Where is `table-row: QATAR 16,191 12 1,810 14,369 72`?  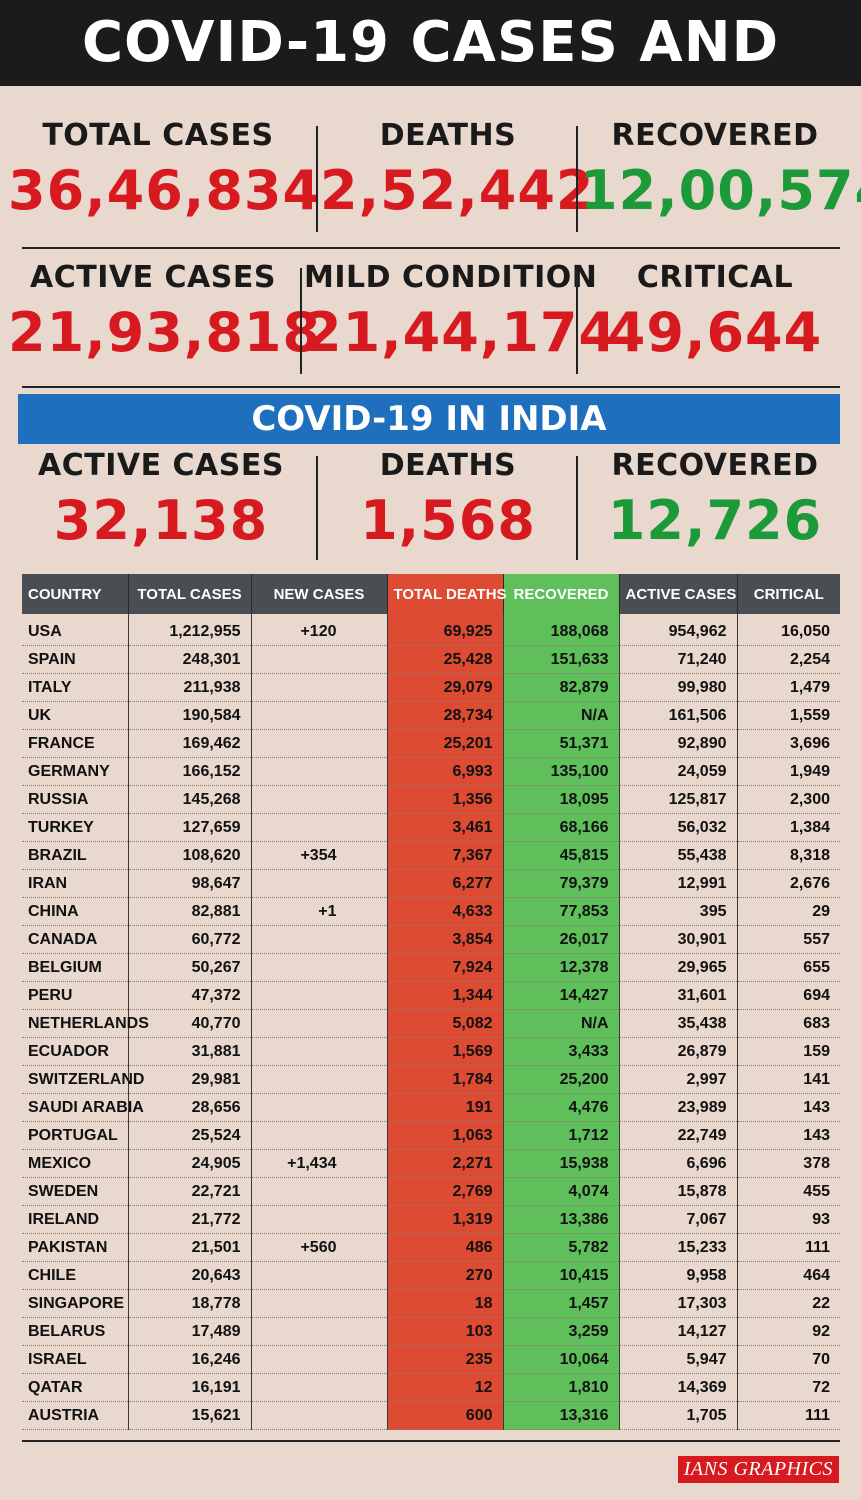
table-row: QATAR 16,191 12 1,810 14,369 72 is located at coordinates (431, 1387).